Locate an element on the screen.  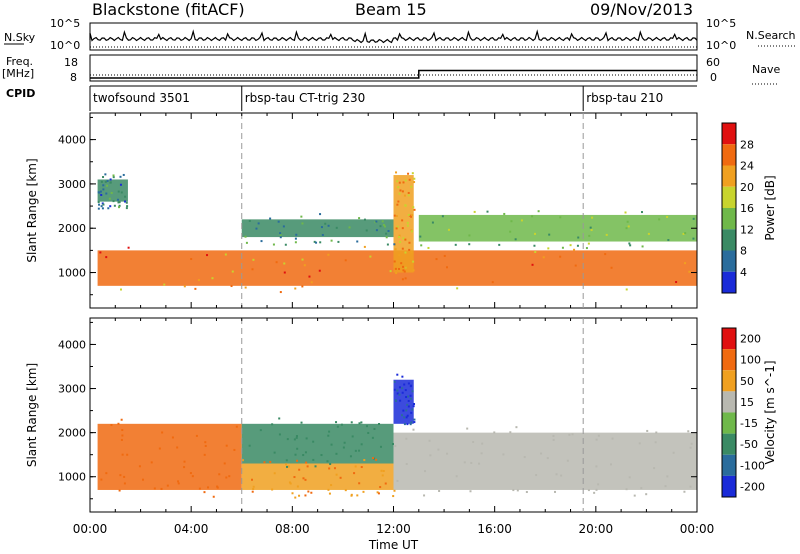
colorbar-frame is located at coordinates (729, 412).